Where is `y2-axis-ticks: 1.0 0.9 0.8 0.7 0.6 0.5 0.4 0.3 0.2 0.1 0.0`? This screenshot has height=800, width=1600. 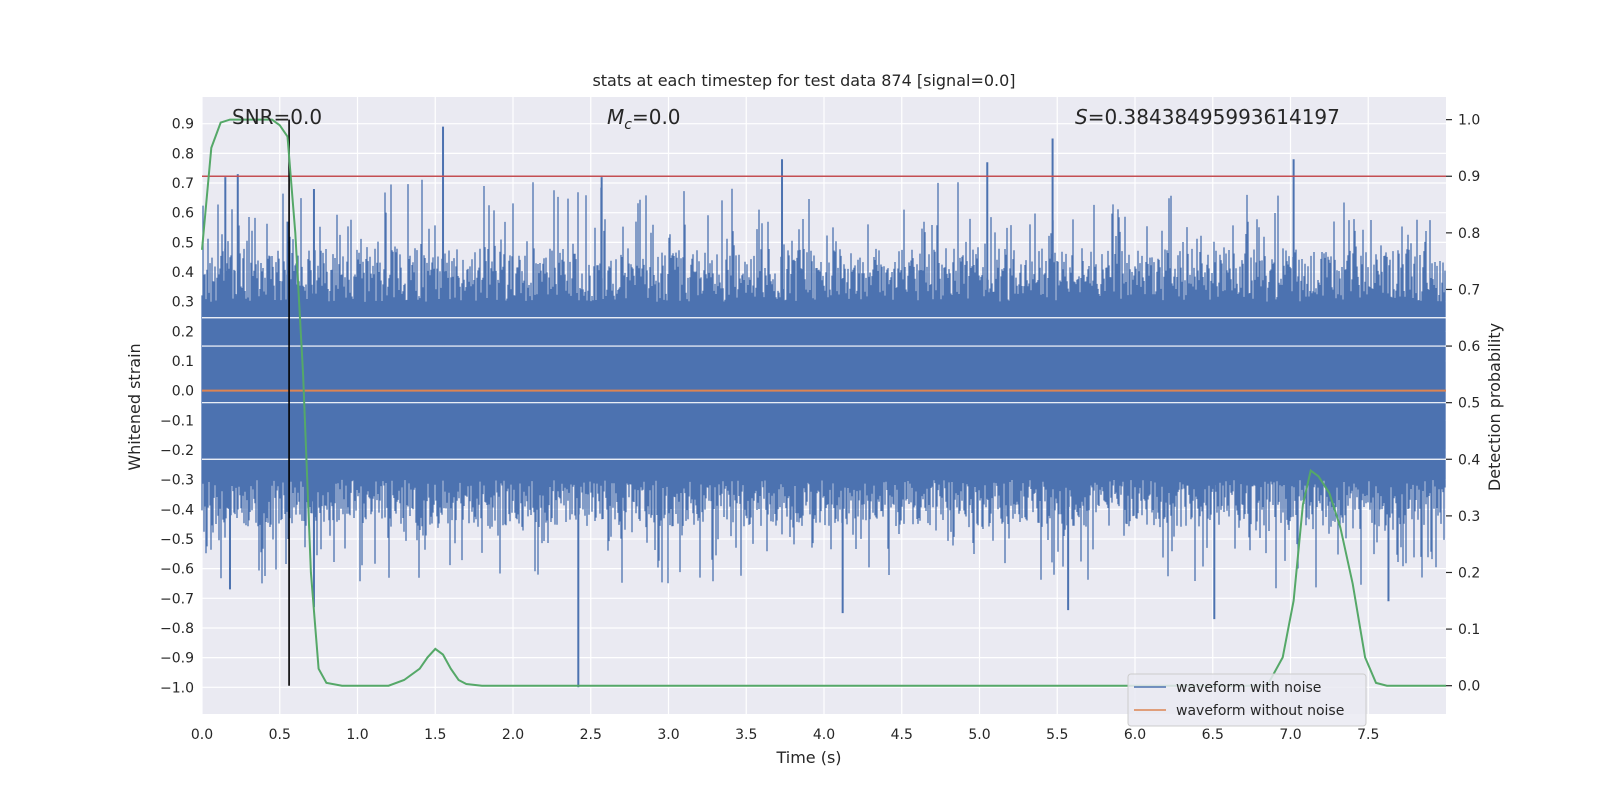 y2-axis-ticks: 1.0 0.9 0.8 0.7 0.6 0.5 0.4 0.3 0.2 0.1 0.0 is located at coordinates (1463, 404).